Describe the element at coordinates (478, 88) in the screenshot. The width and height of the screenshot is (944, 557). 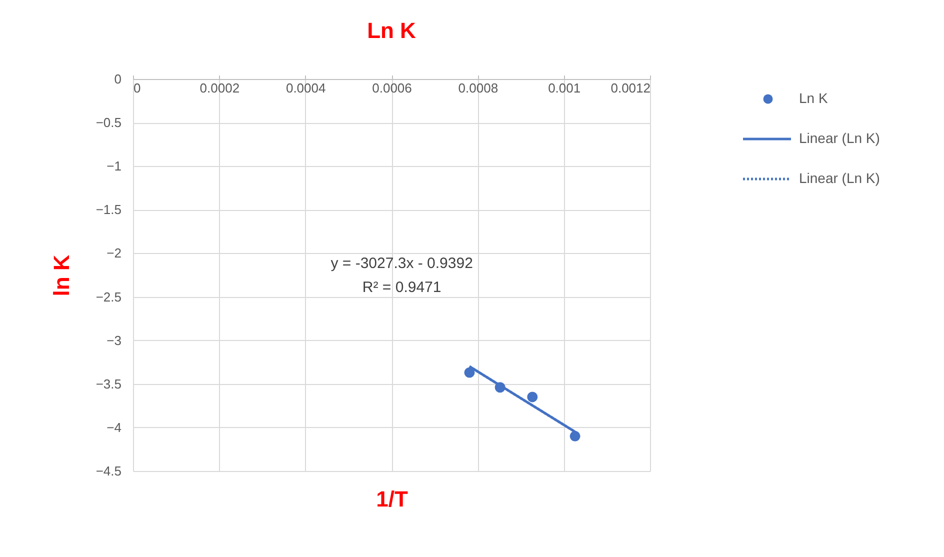
I see `x-tick-label: 0.0008` at that location.